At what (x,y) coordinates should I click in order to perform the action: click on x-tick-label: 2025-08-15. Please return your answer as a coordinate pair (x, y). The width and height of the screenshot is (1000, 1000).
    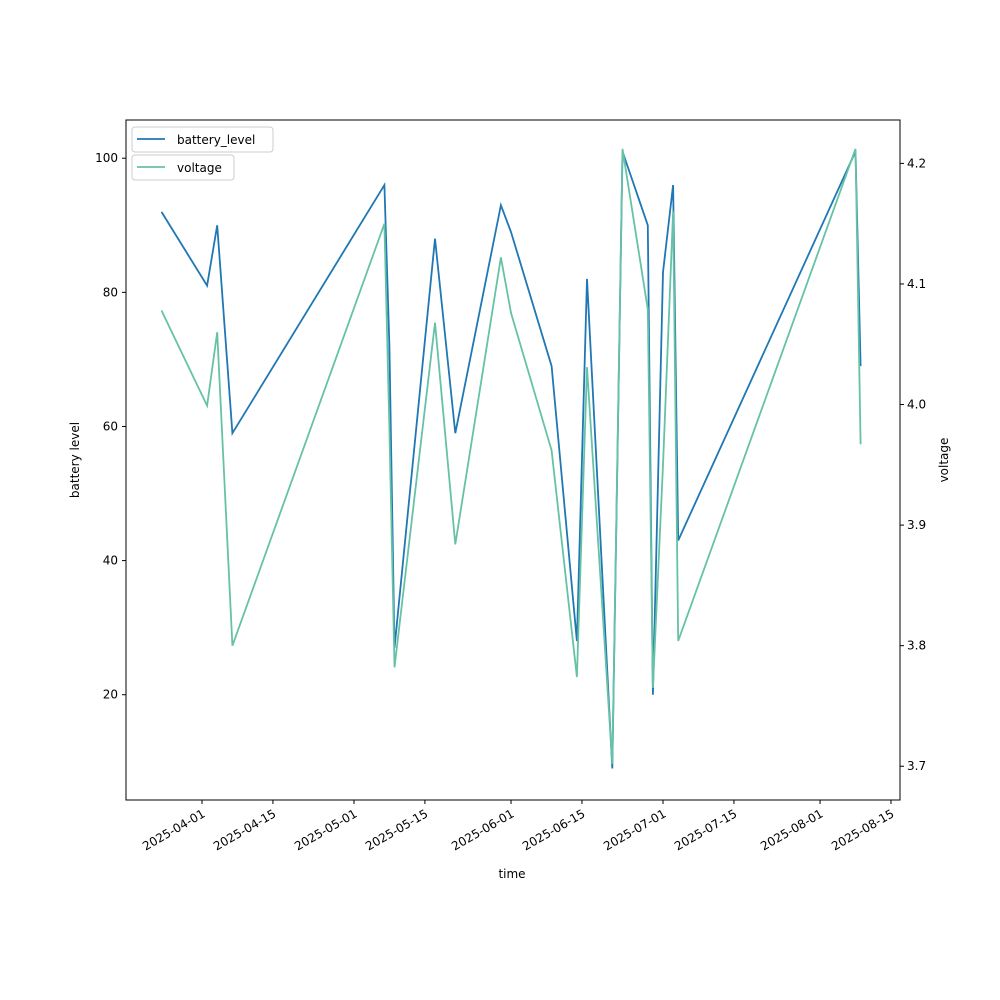
    Looking at the image, I should click on (862, 829).